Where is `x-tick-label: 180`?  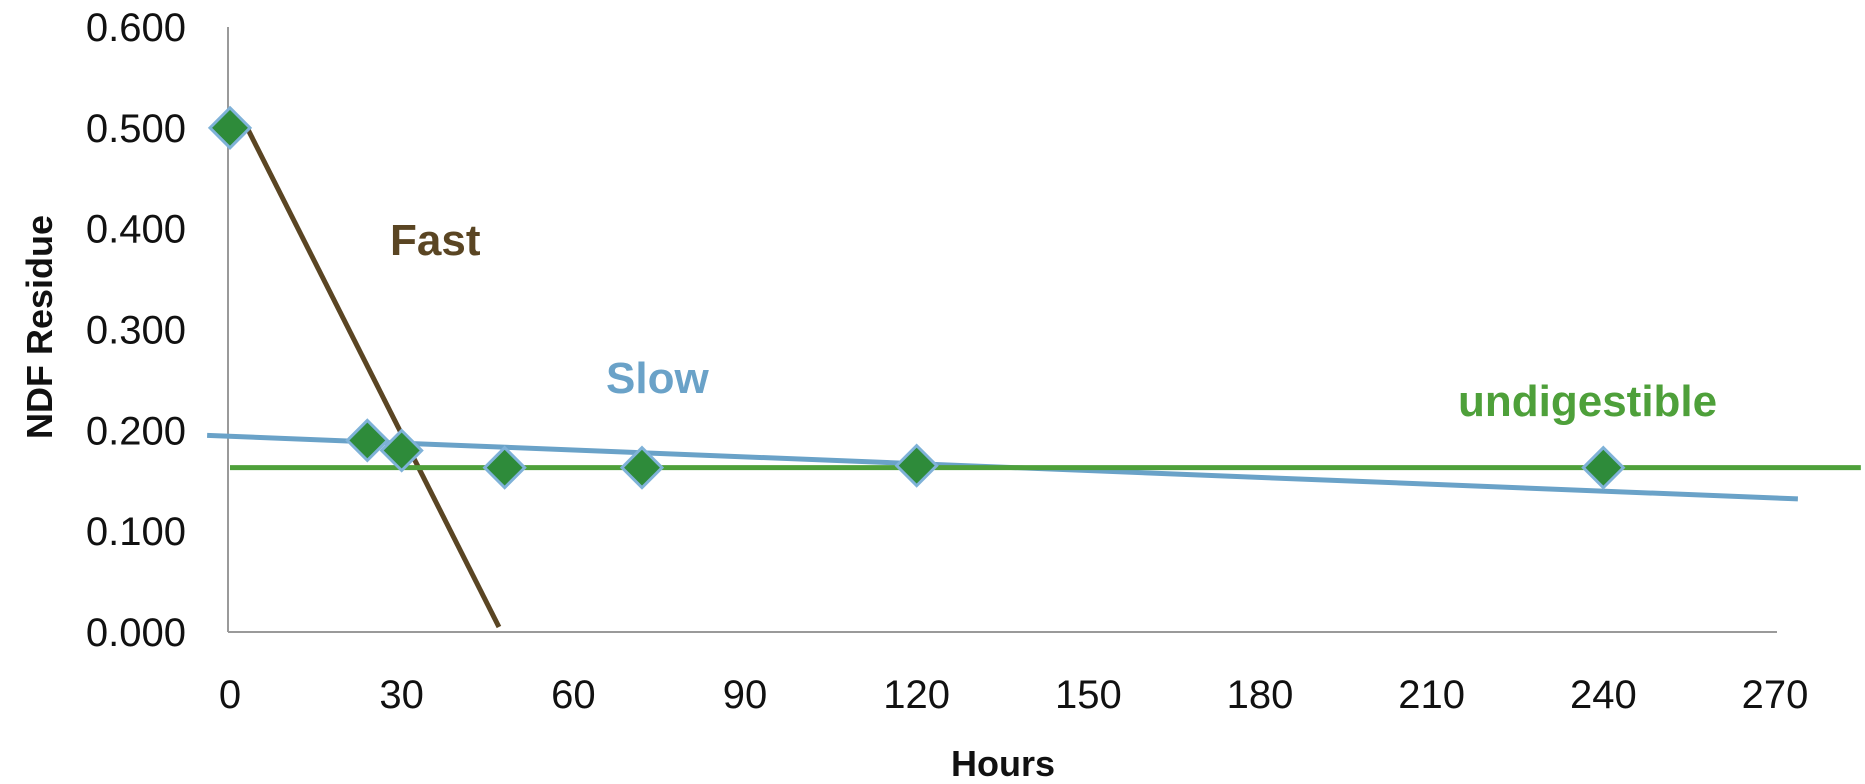 x-tick-label: 180 is located at coordinates (1260, 695).